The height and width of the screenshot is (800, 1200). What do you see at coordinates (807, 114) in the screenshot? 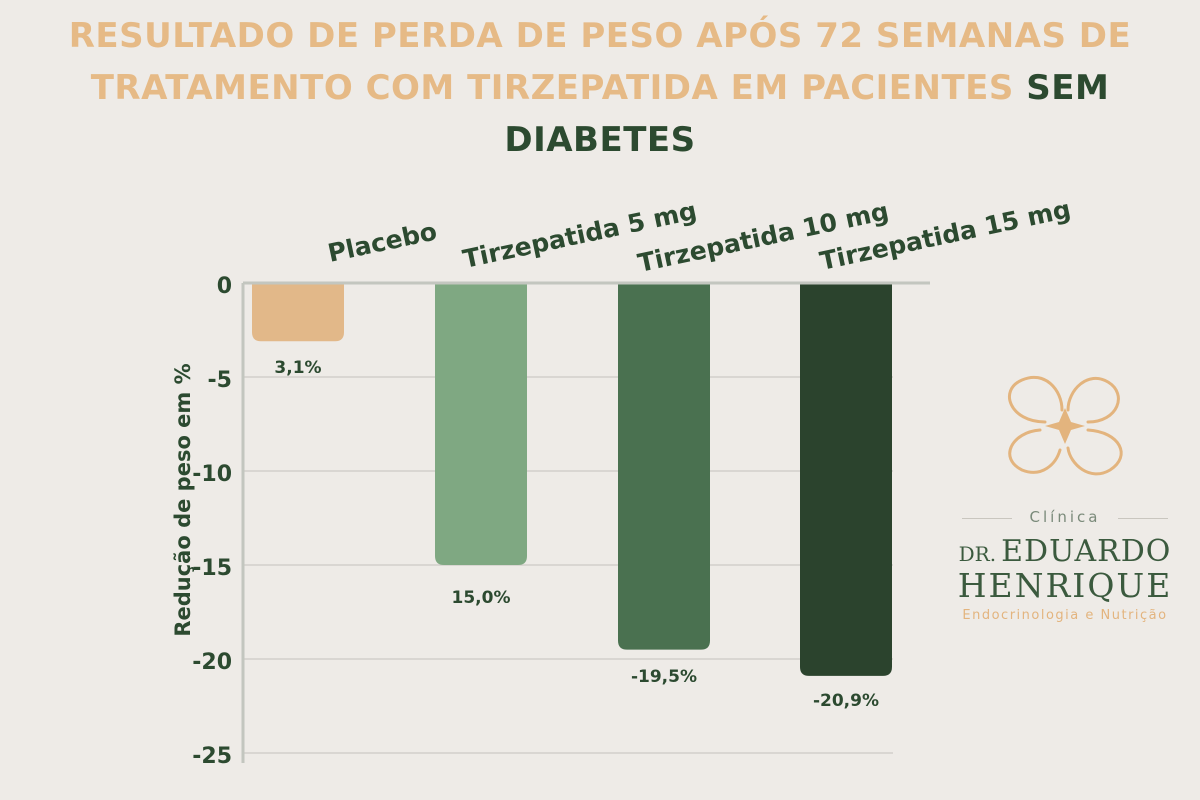
I see `title-accent: SEM DIABETES` at bounding box center [807, 114].